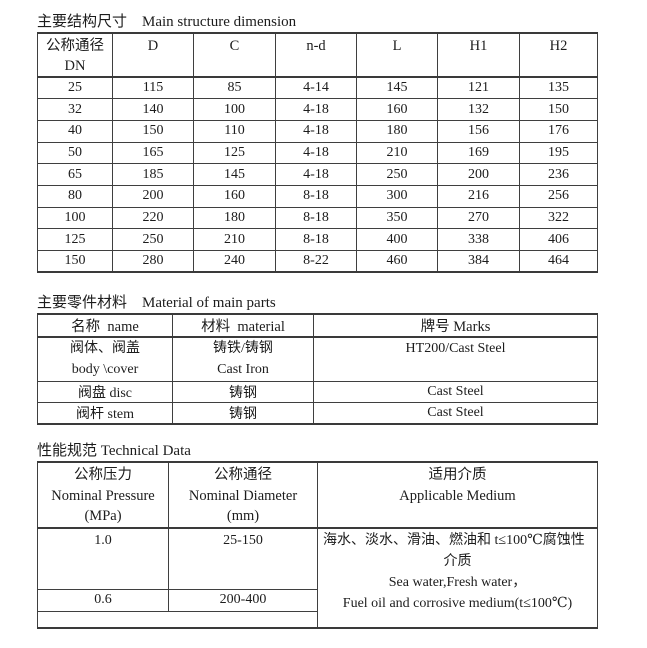  I want to click on table-row: 40 150 110 4-18 180 156 176, so click(317, 131).